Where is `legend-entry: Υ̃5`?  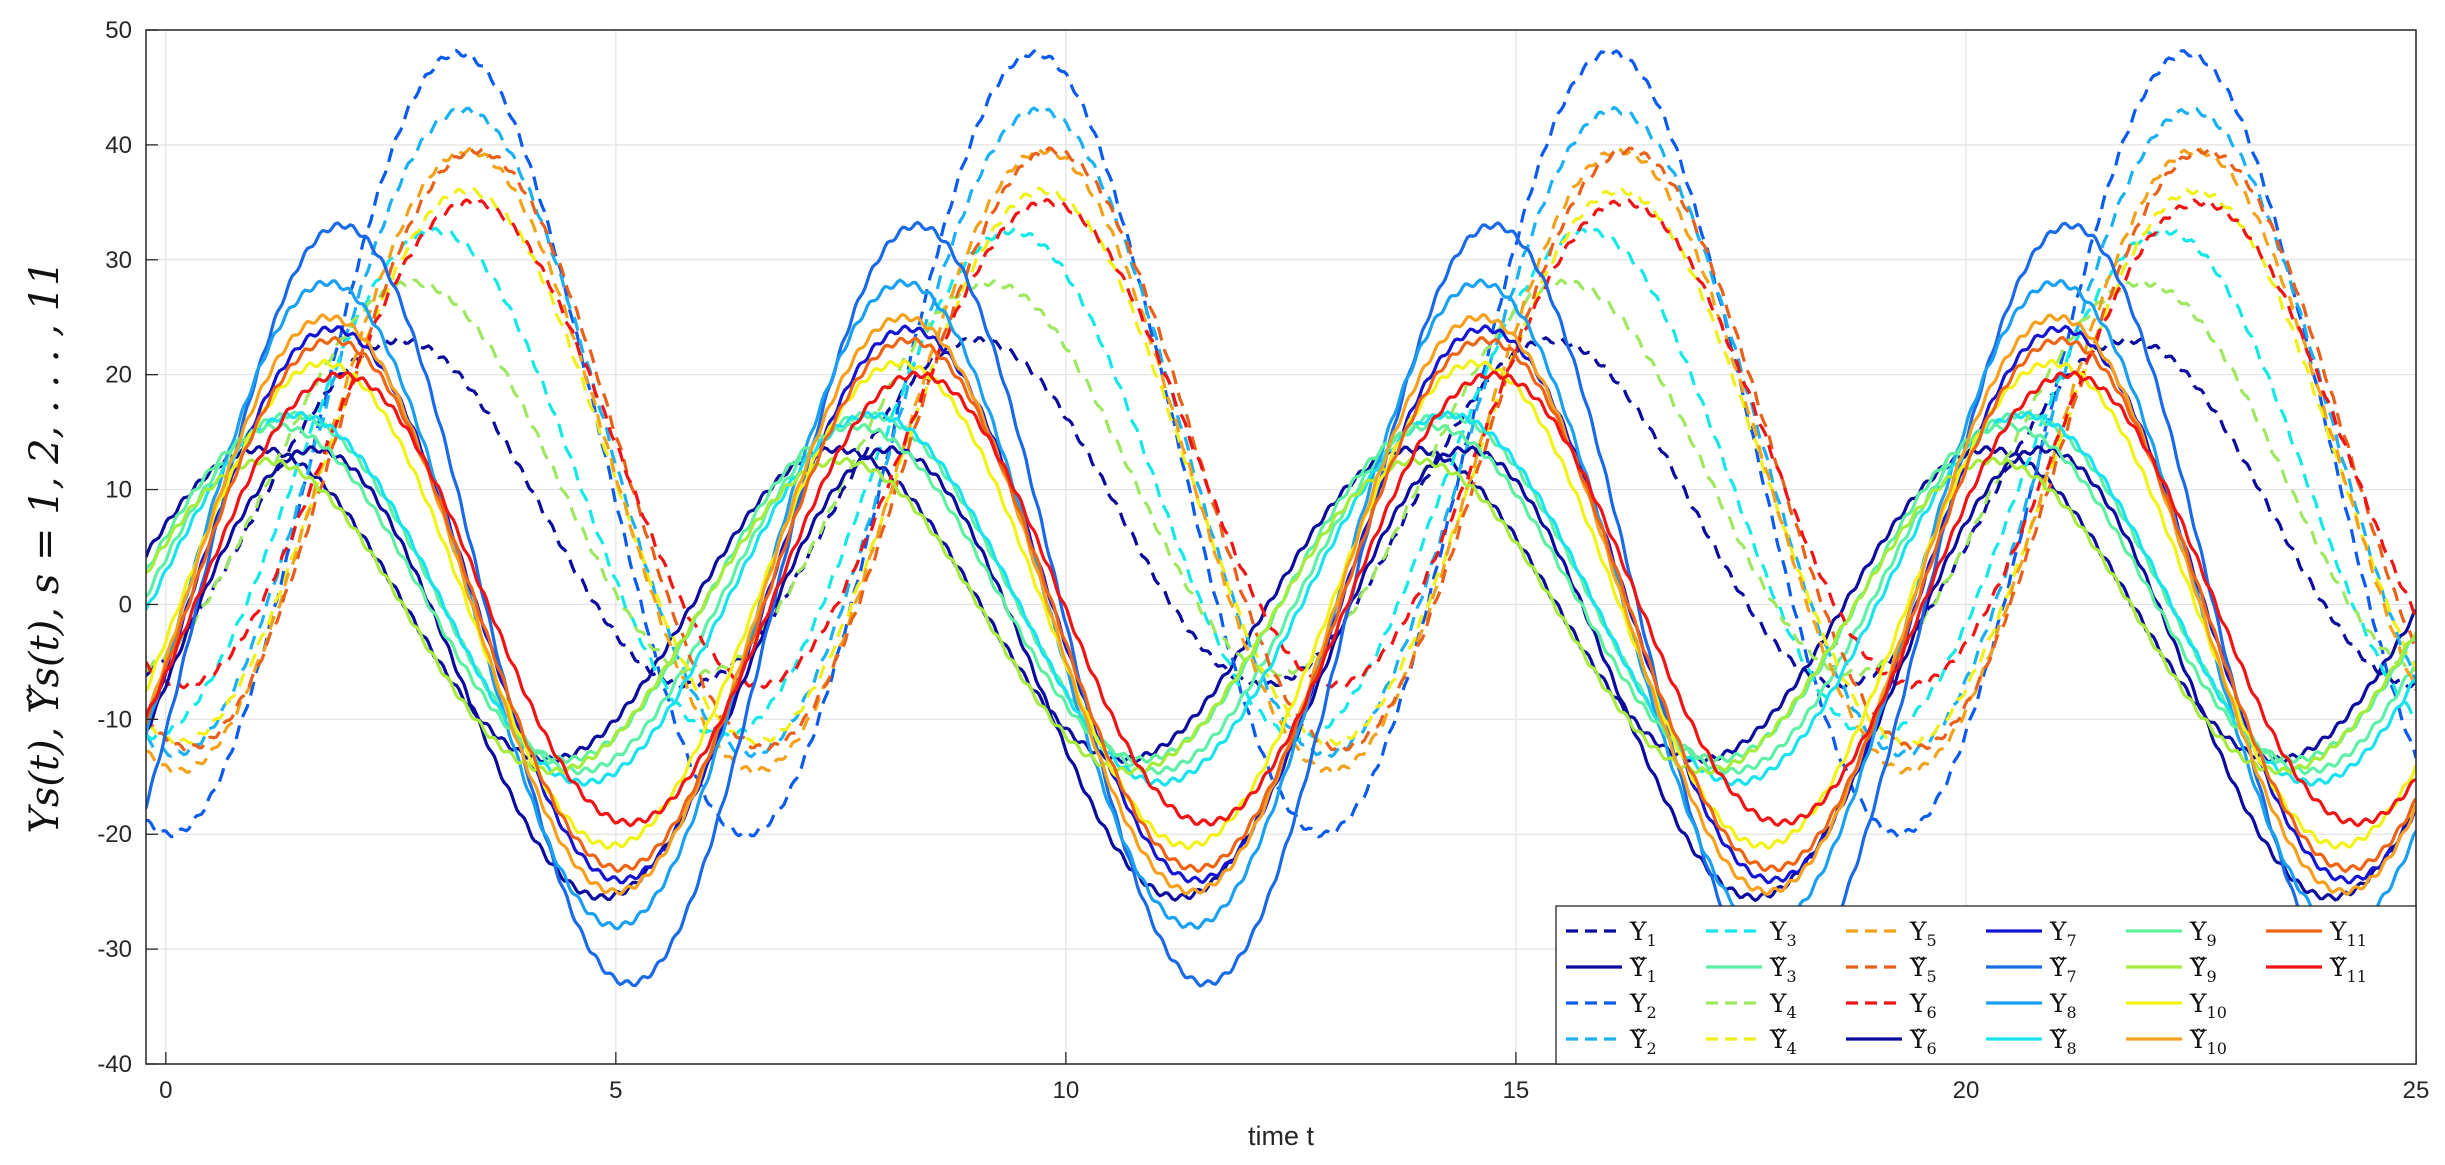
legend-entry: Υ̃5 is located at coordinates (1923, 969).